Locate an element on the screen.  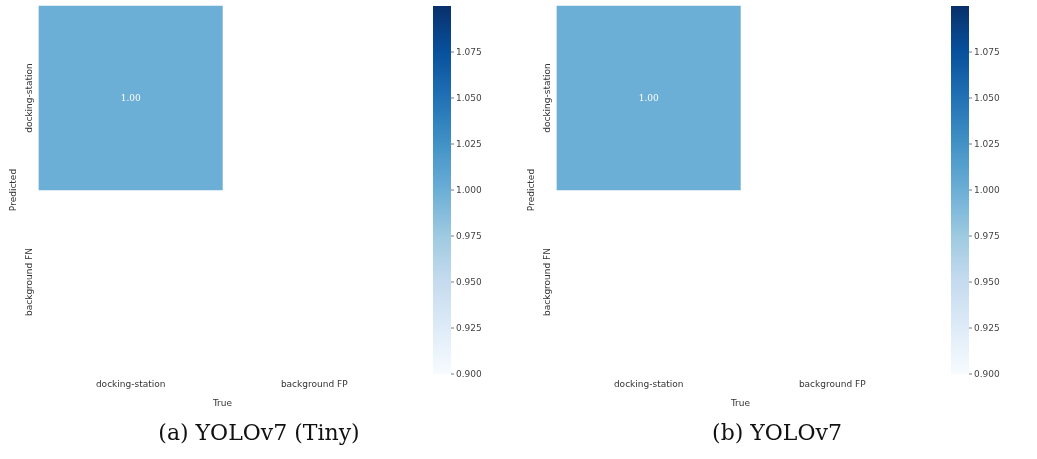
text: (a) YOLOv7 (Tiny) is located at coordinates (259, 432).